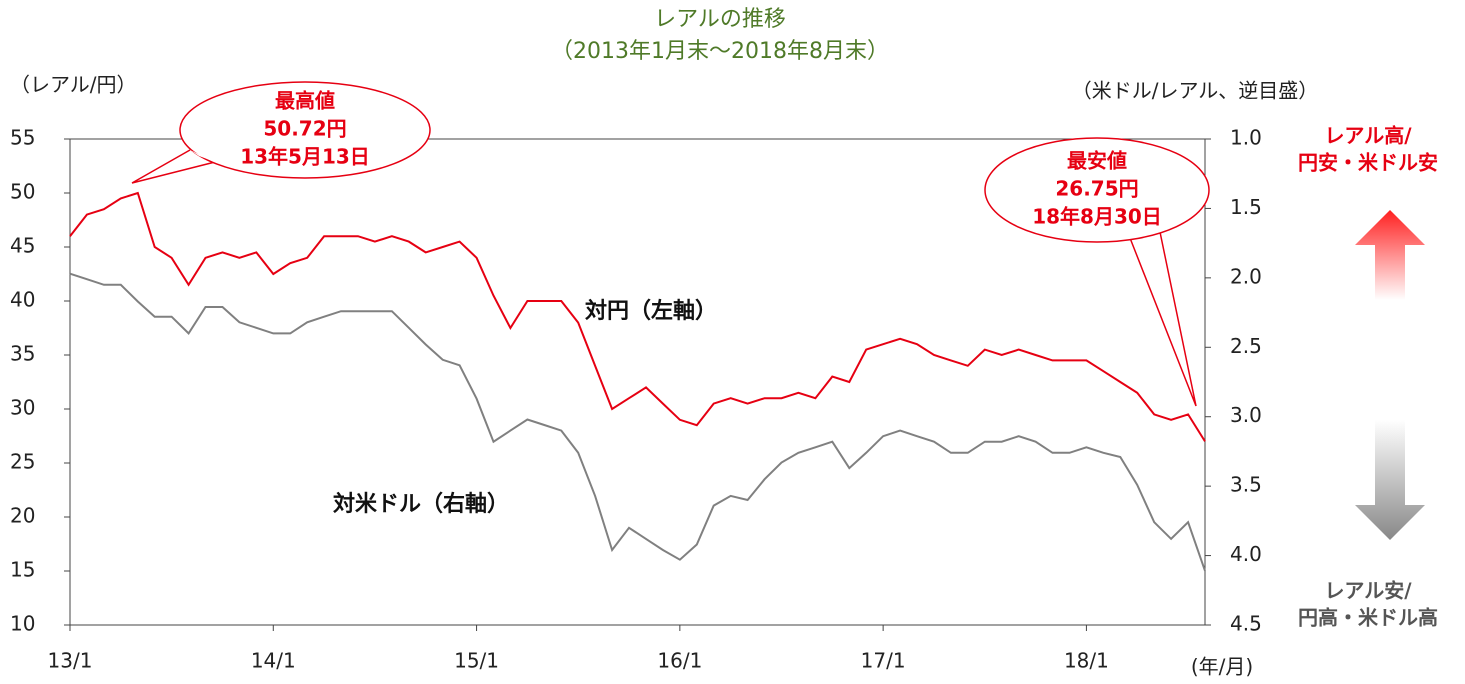 The width and height of the screenshot is (1465, 684). Describe the element at coordinates (1246, 415) in the screenshot. I see `y2-tick-label: 3.0` at that location.